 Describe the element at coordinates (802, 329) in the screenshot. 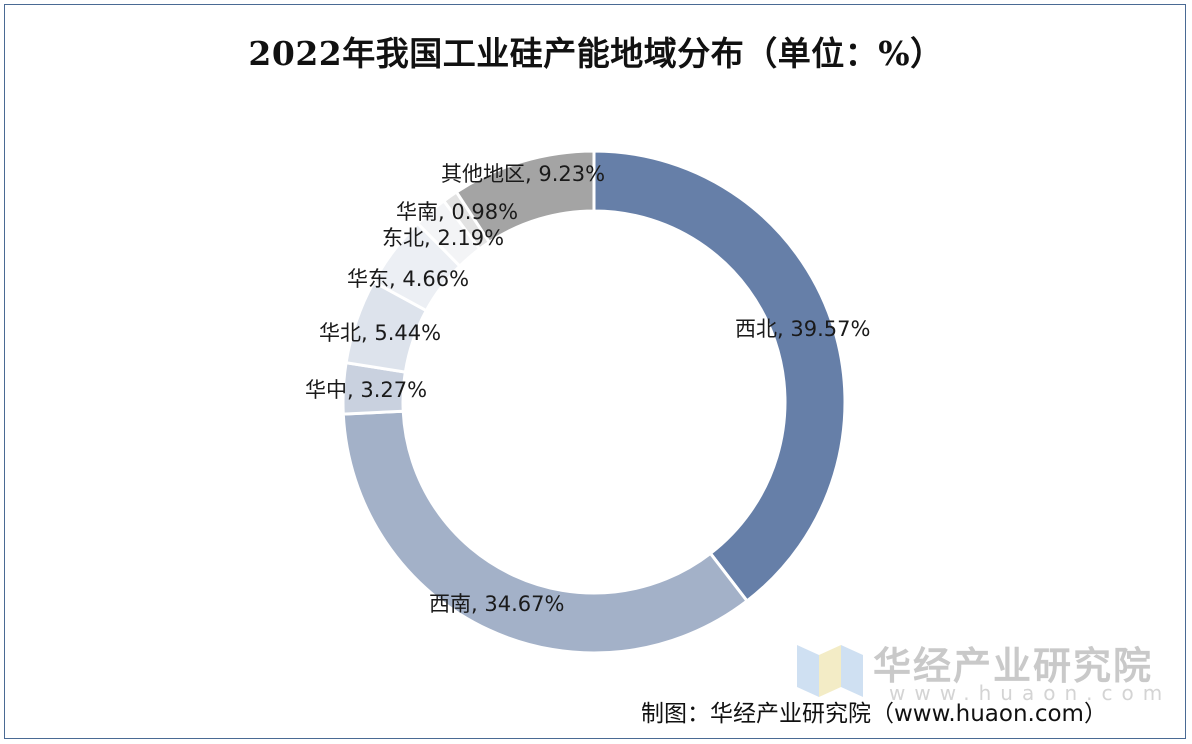

I see `data-label-1: 西北, 39.57%` at that location.